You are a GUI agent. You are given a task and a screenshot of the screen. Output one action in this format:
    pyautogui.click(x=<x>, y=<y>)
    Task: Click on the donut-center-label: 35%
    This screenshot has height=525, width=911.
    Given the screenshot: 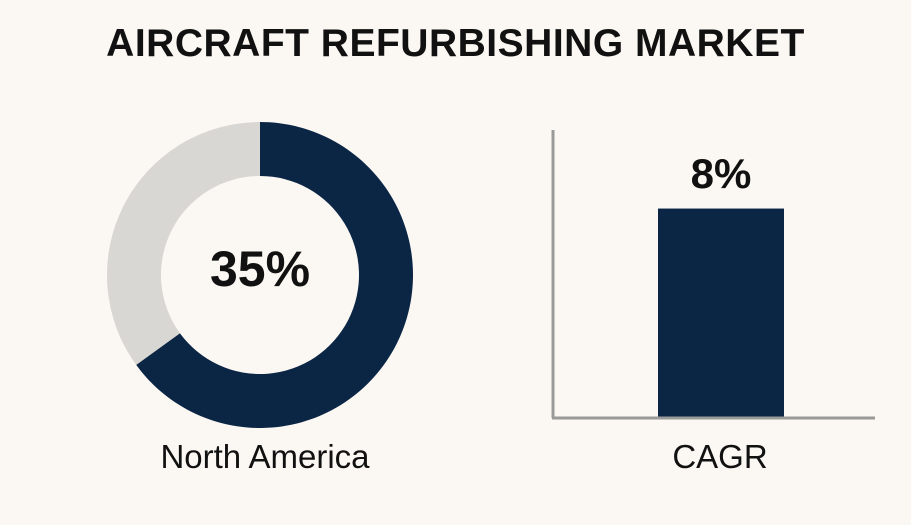 What is the action you would take?
    pyautogui.click(x=260, y=269)
    